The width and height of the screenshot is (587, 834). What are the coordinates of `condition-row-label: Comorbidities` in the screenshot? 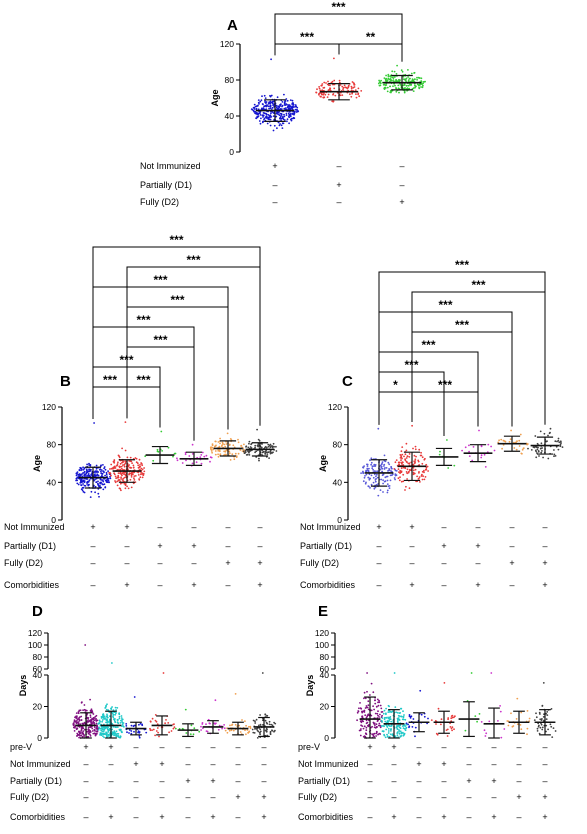 It's located at (328, 585).